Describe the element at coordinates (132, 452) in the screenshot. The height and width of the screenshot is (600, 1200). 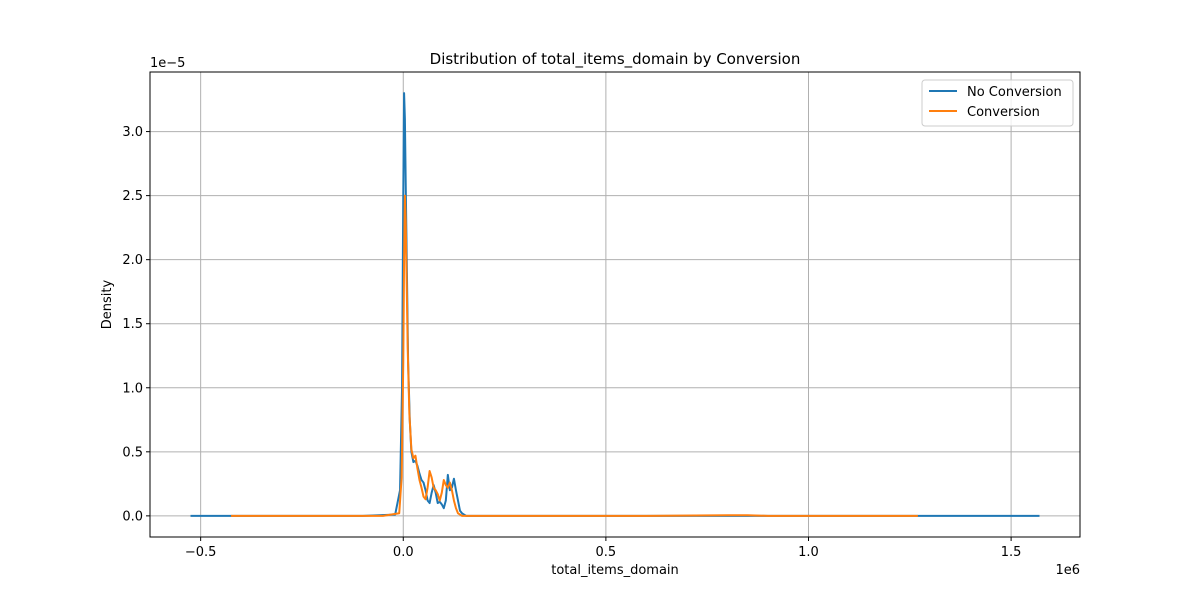
I see `y-tick-label: 0.5` at that location.